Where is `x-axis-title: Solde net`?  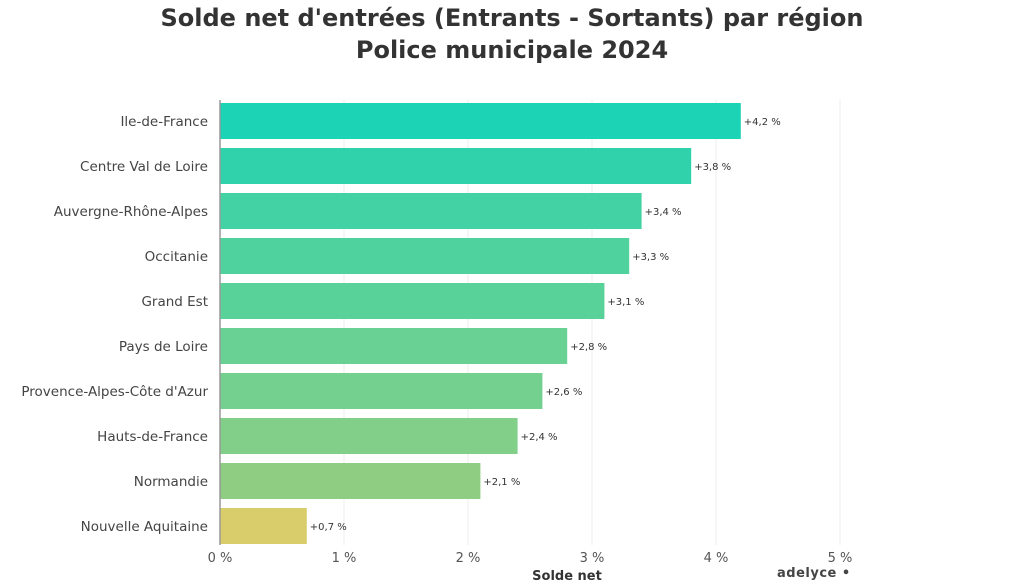
x-axis-title: Solde net is located at coordinates (567, 576).